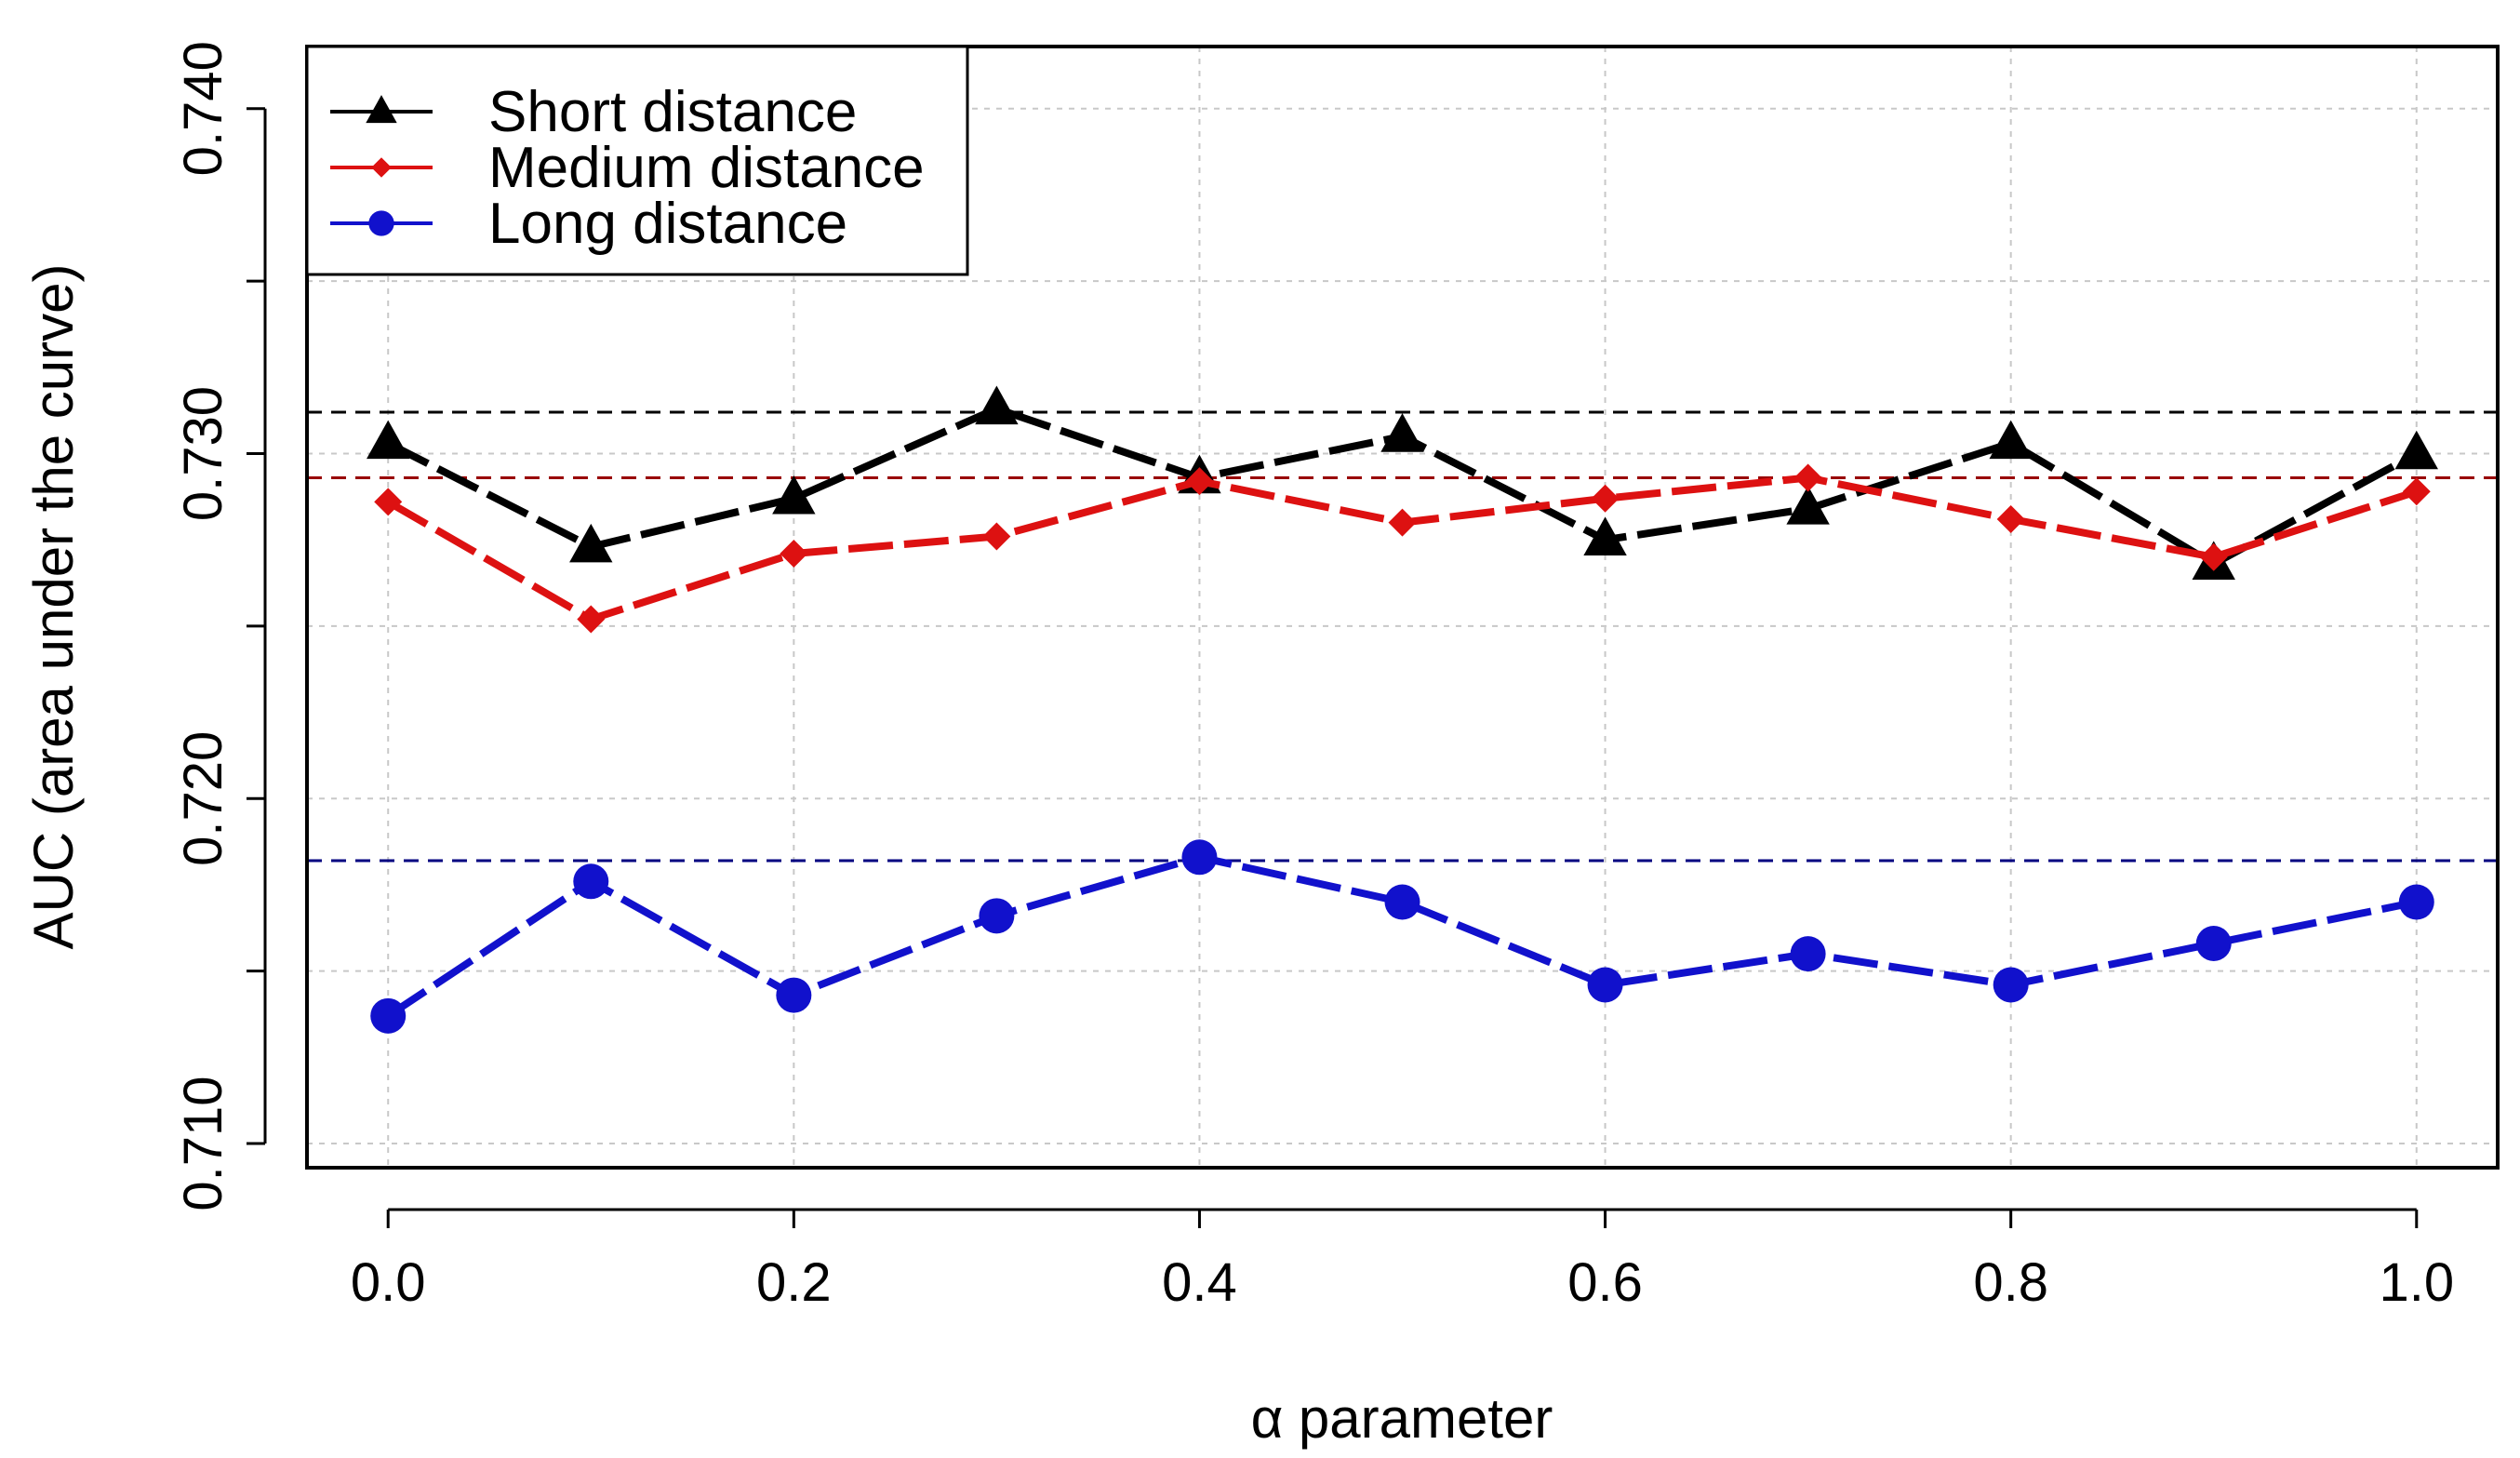 The image size is (2520, 1458). What do you see at coordinates (2416, 1283) in the screenshot?
I see `x-tick-label: 1.0` at bounding box center [2416, 1283].